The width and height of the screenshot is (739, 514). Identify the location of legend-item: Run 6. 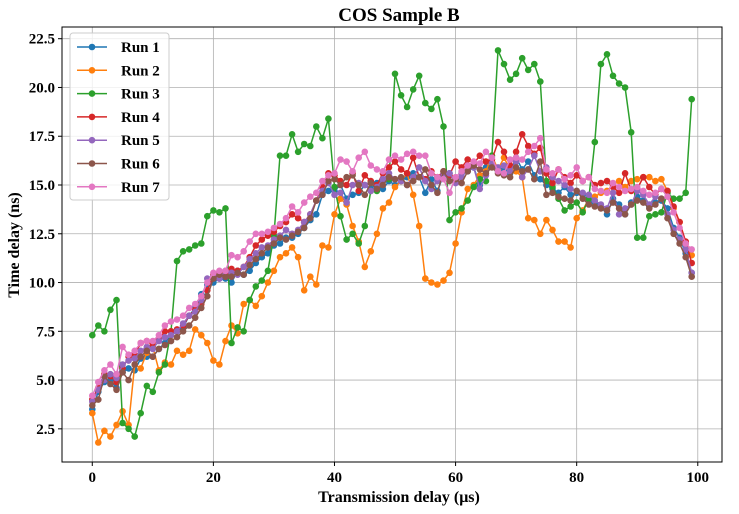
(118, 165).